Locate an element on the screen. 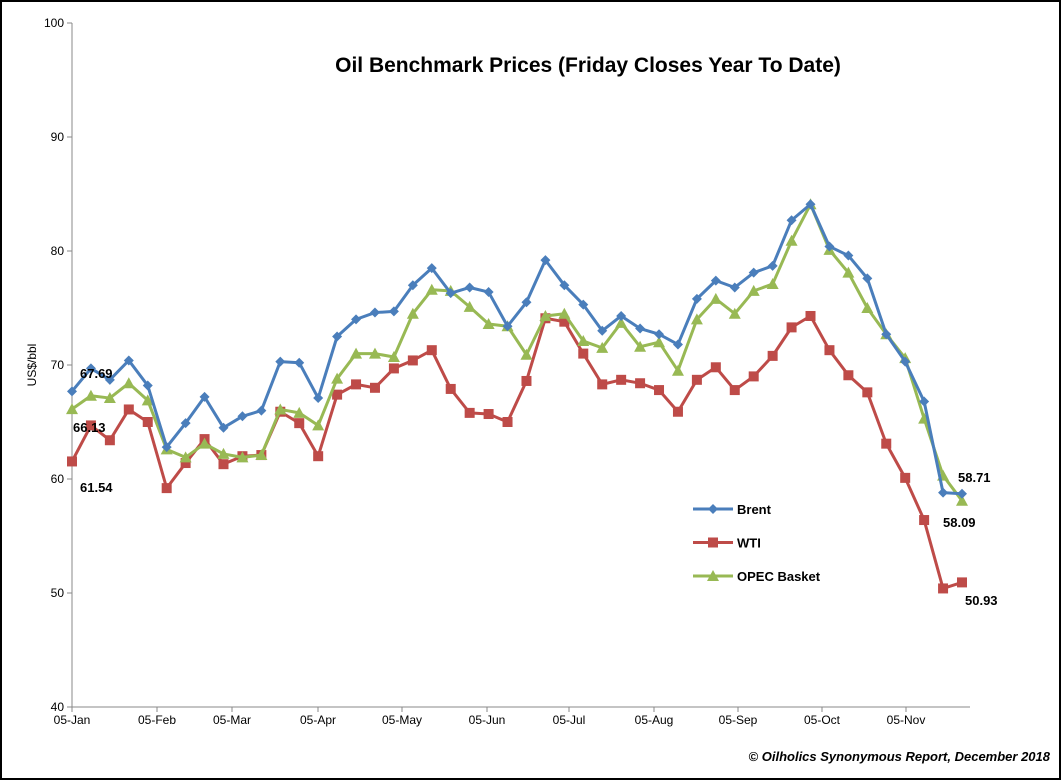 The image size is (1061, 780). data-label-opec-start: 66.13 is located at coordinates (89, 427).